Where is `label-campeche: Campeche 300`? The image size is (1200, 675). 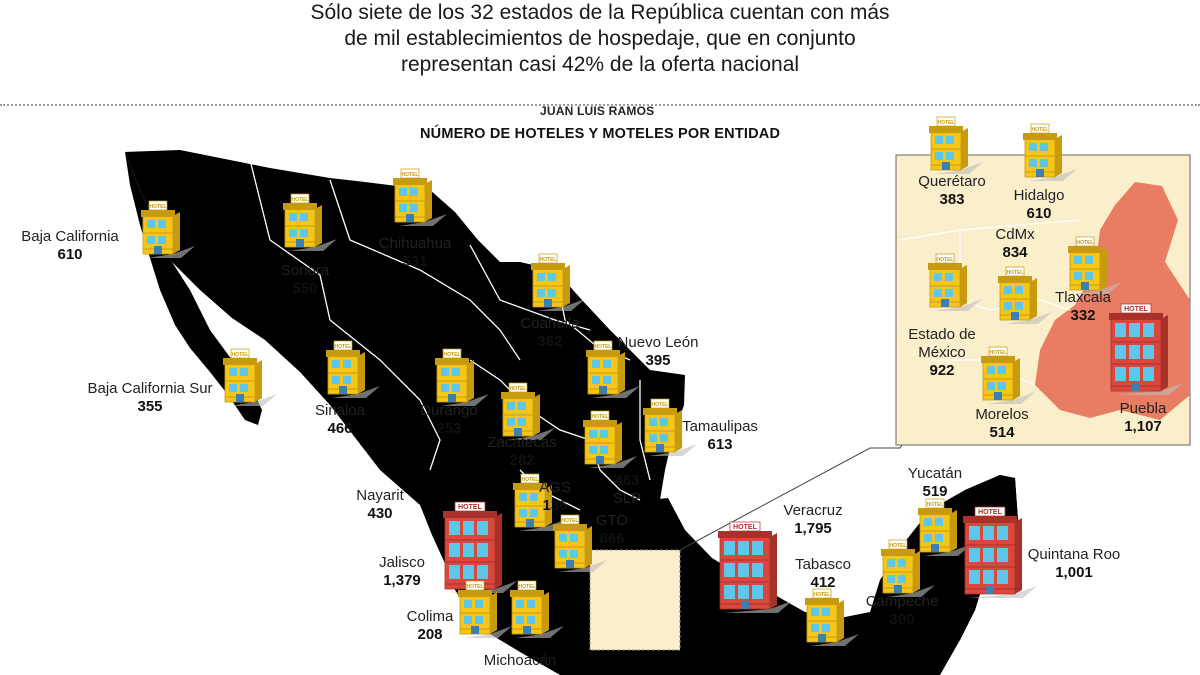 label-campeche: Campeche 300 is located at coordinates (902, 611).